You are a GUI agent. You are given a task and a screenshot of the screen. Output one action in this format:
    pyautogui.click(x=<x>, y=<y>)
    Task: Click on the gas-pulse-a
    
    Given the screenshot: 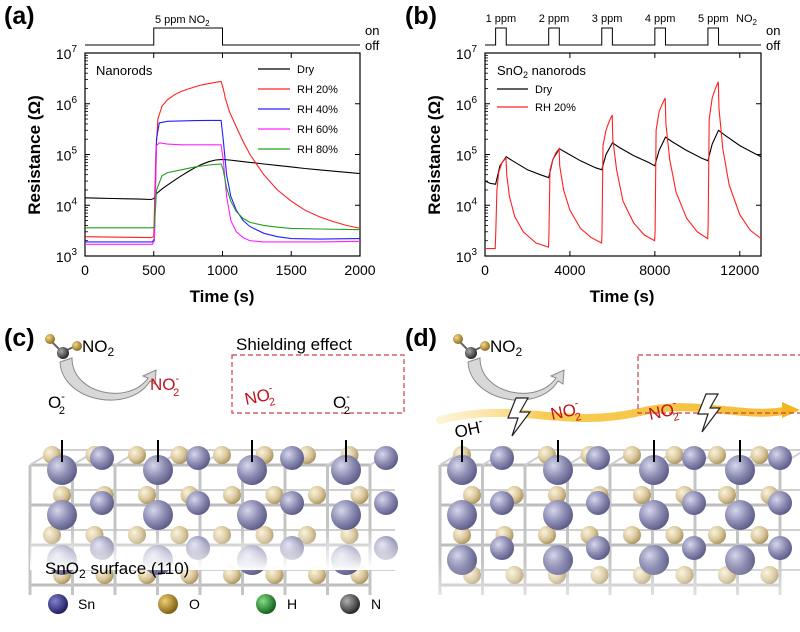 What is the action you would take?
    pyautogui.click(x=222, y=36)
    